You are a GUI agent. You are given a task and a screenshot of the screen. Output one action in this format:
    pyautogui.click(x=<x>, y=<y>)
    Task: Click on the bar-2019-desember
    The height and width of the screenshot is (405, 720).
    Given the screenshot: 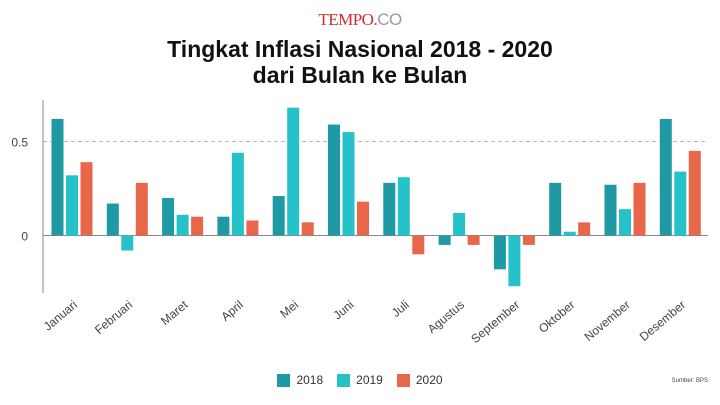 What is the action you would take?
    pyautogui.click(x=680, y=203)
    